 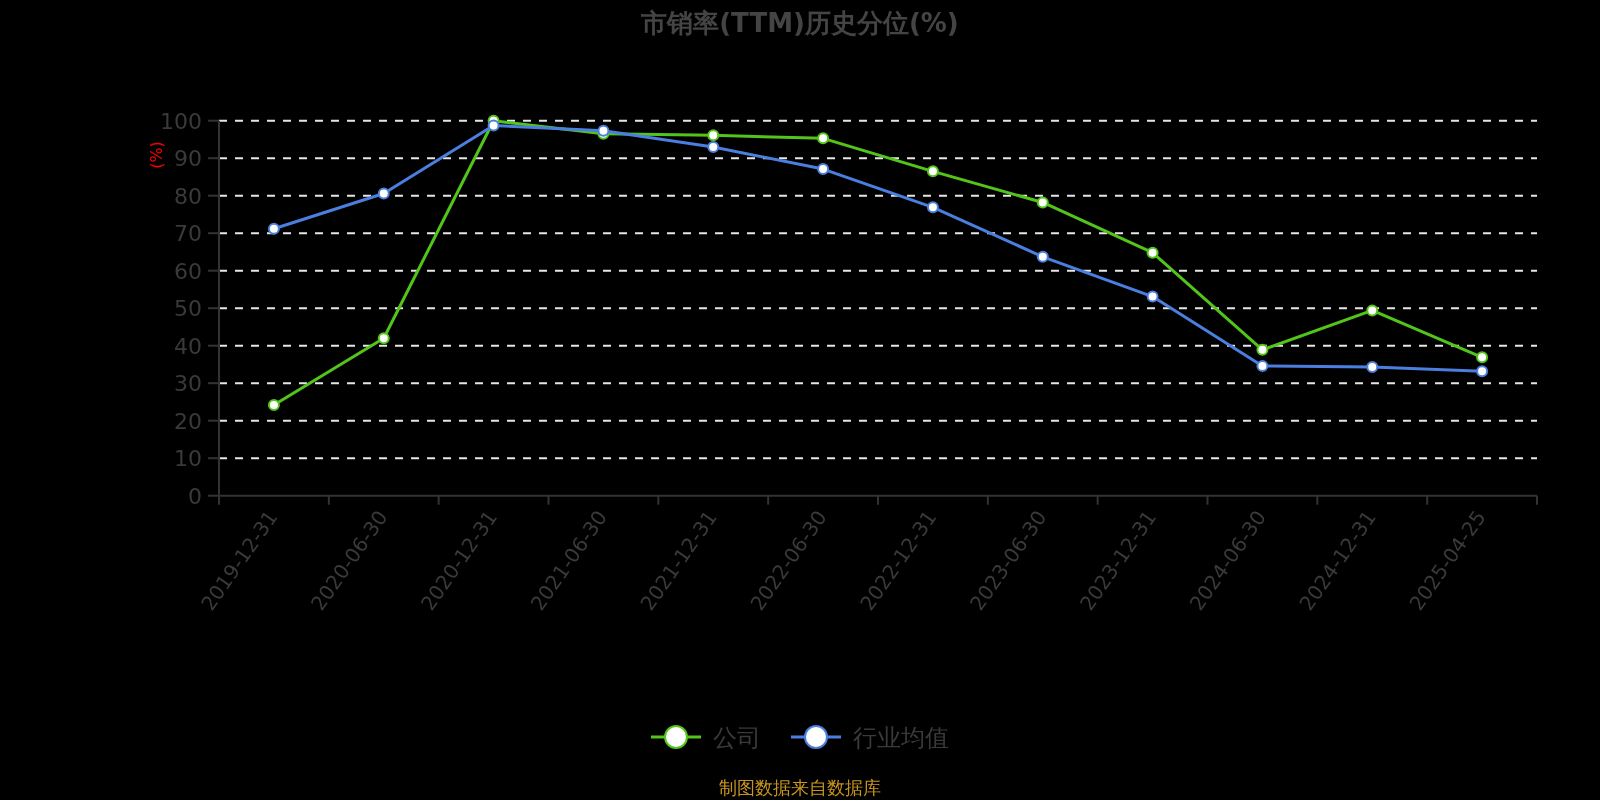 What do you see at coordinates (901, 738) in the screenshot?
I see `legend-label: 行业均值` at bounding box center [901, 738].